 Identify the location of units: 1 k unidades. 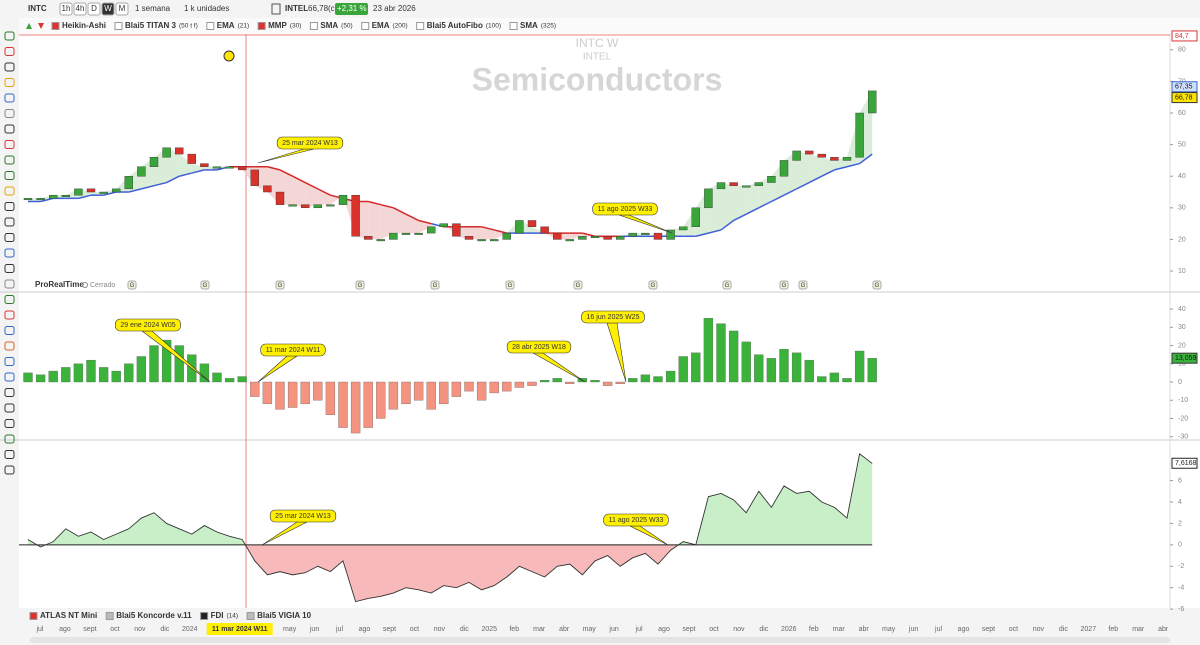
(206, 8).